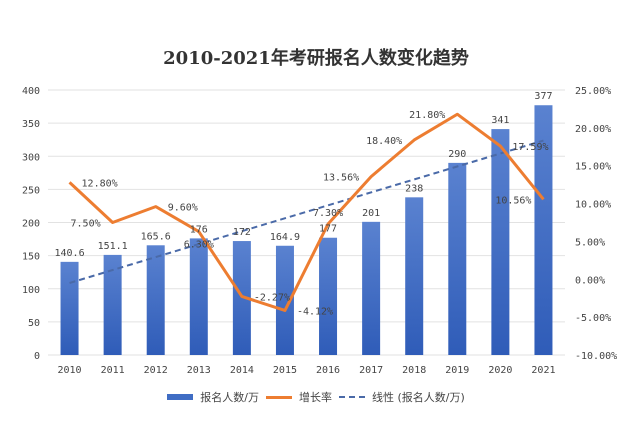  What do you see at coordinates (31, 190) in the screenshot?
I see `y-tick-label: 250` at bounding box center [31, 190].